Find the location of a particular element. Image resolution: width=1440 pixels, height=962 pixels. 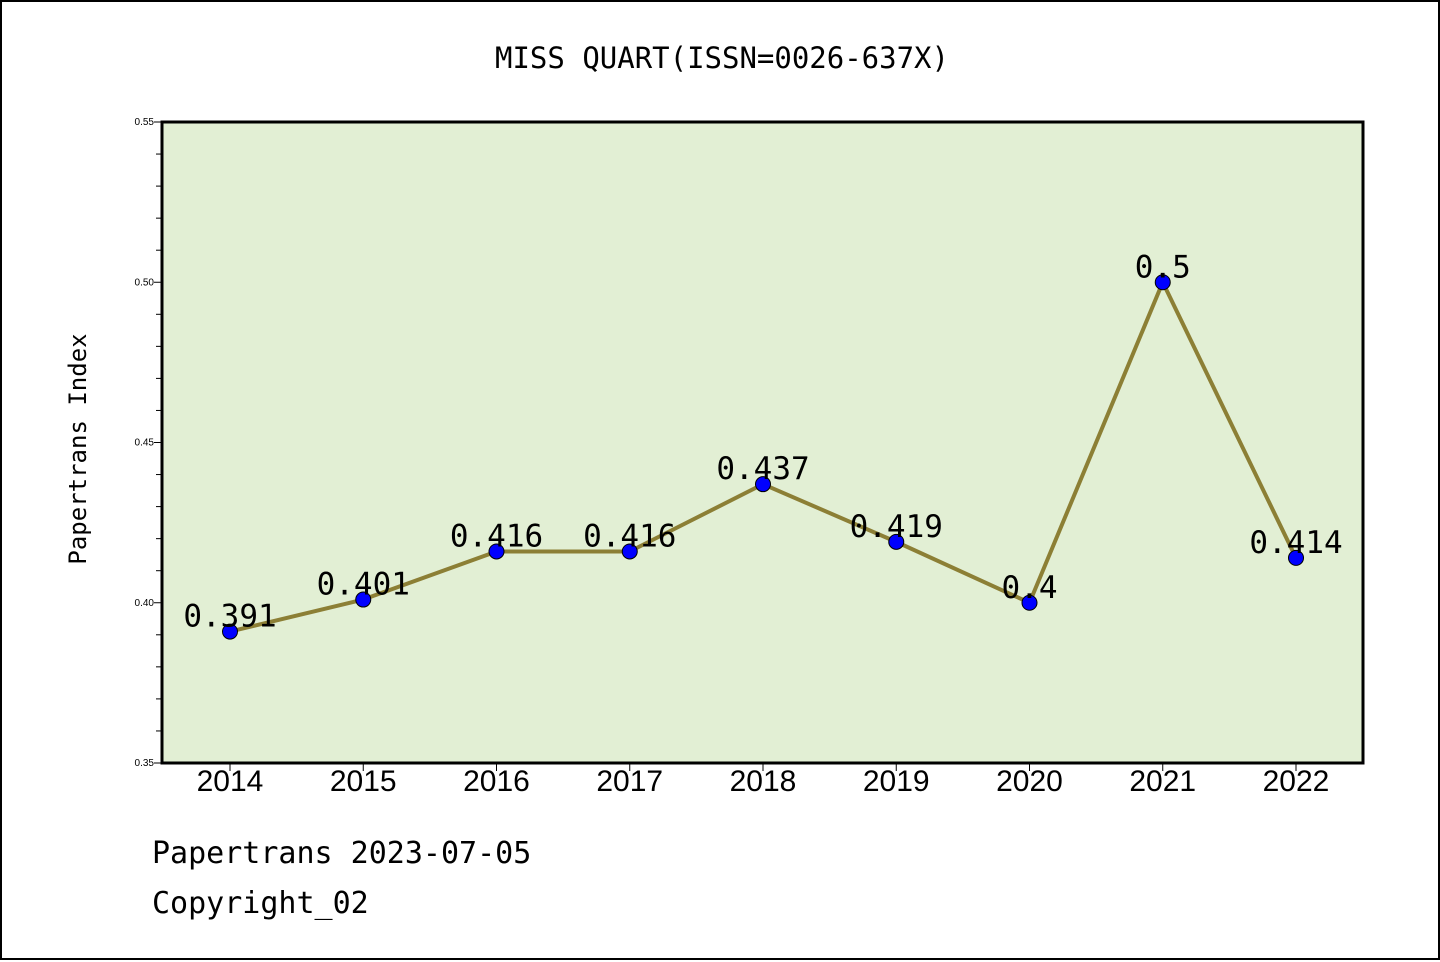

data-label: 0.5 is located at coordinates (1163, 267).